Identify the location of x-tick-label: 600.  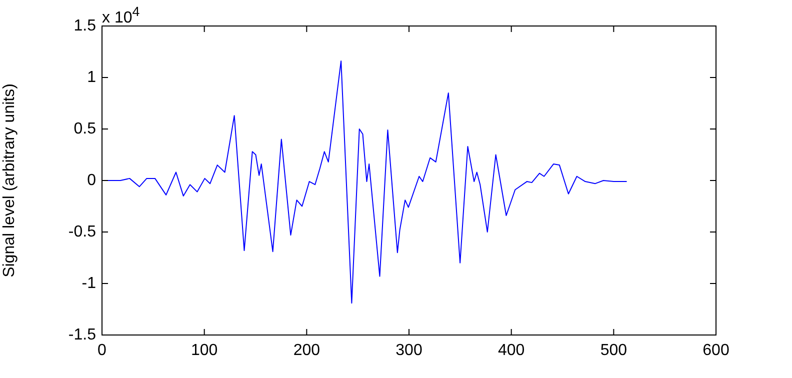
(716, 351).